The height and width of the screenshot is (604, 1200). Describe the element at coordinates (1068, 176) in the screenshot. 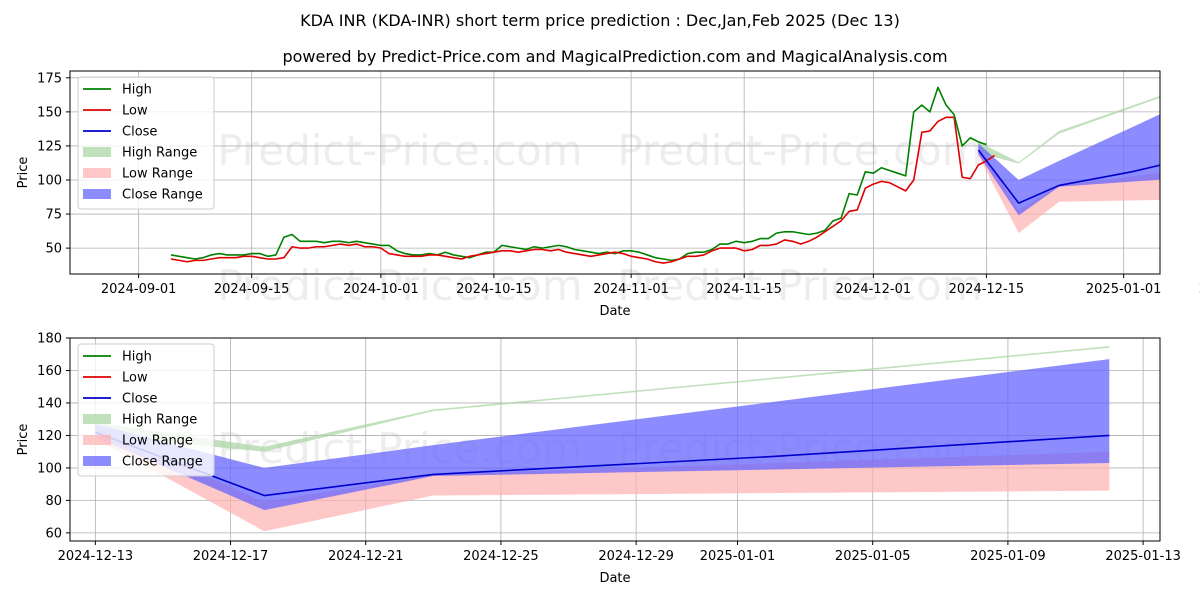

I see `top-series-close` at that location.